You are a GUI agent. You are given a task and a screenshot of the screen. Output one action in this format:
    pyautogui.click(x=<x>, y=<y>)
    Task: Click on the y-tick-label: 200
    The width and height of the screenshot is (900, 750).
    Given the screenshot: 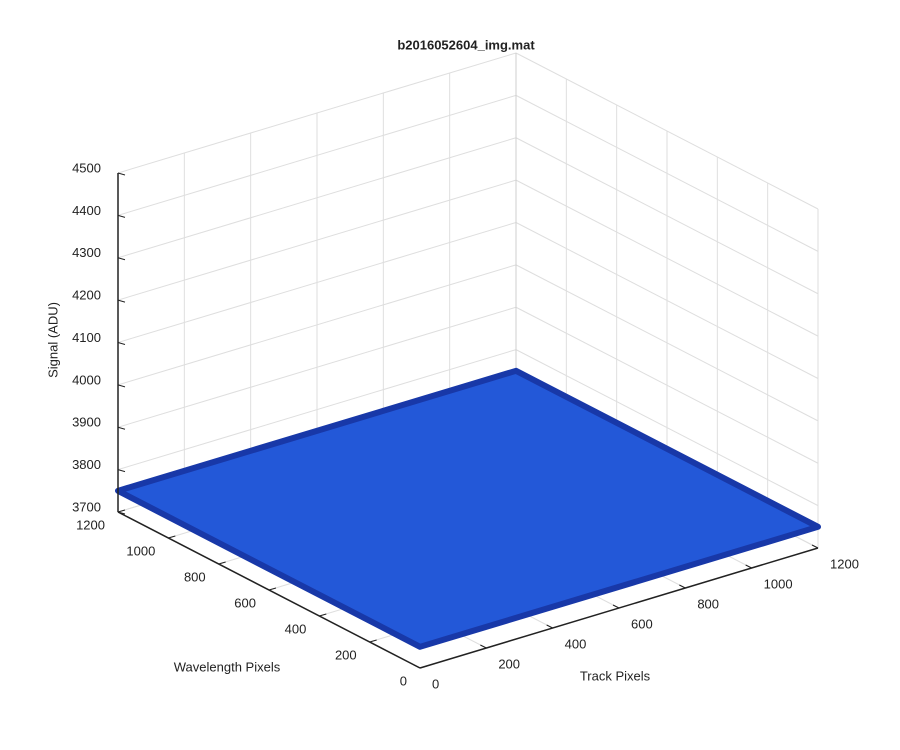 What is the action you would take?
    pyautogui.click(x=346, y=654)
    